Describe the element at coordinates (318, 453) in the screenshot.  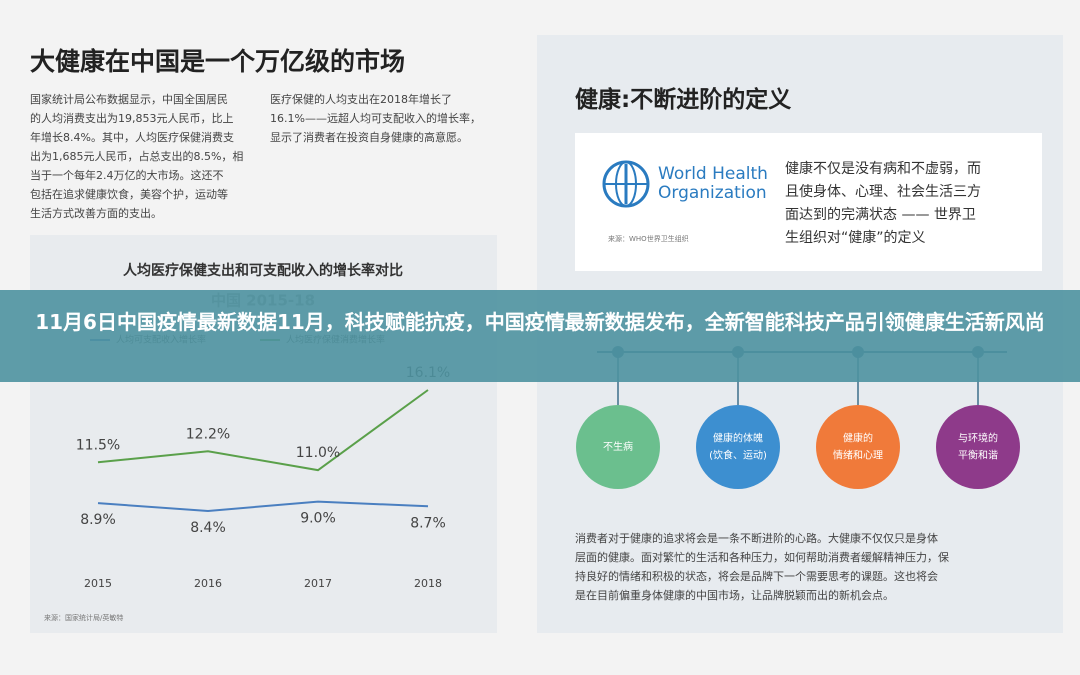
I see `data-label: 11.0%` at that location.